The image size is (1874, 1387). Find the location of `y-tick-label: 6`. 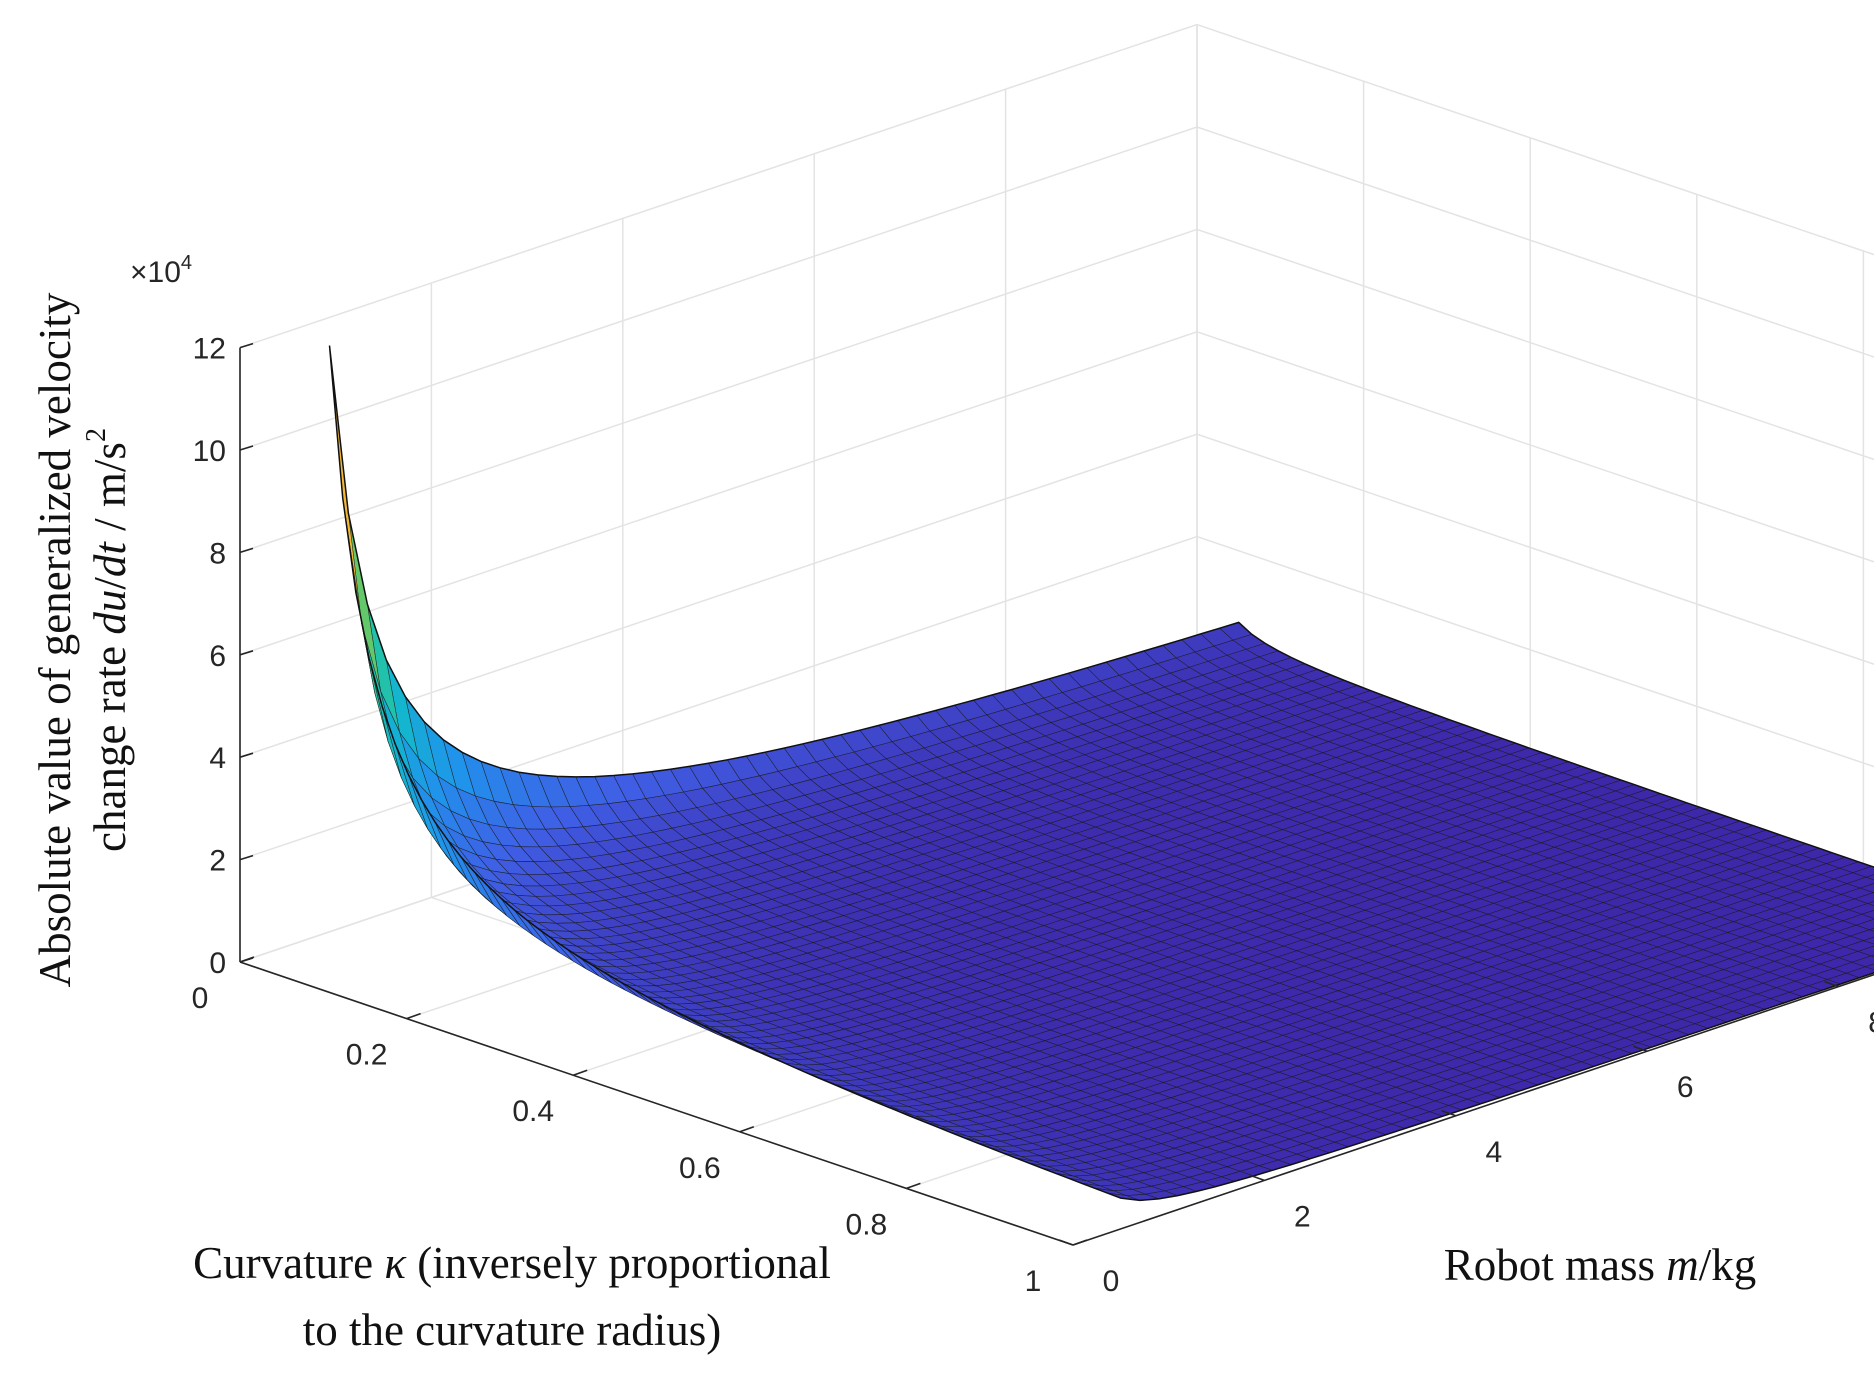

y-tick-label: 6 is located at coordinates (1685, 1087).